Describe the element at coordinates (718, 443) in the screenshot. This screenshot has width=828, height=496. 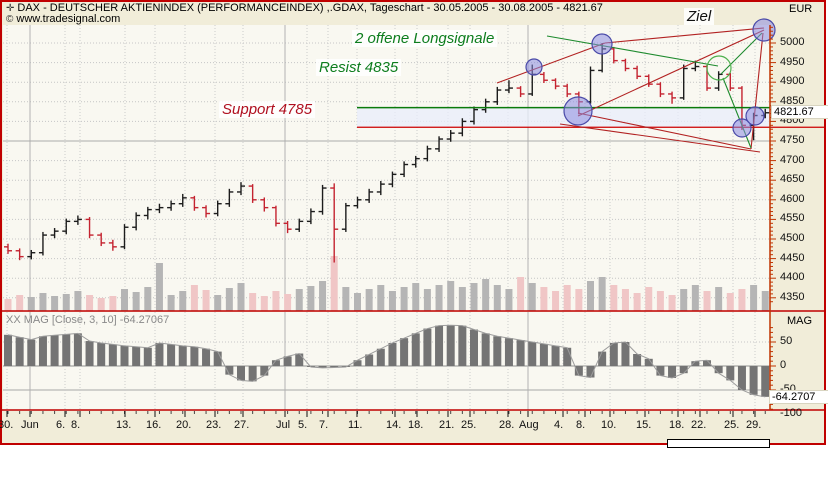
I see `bottom-scroll-box` at that location.